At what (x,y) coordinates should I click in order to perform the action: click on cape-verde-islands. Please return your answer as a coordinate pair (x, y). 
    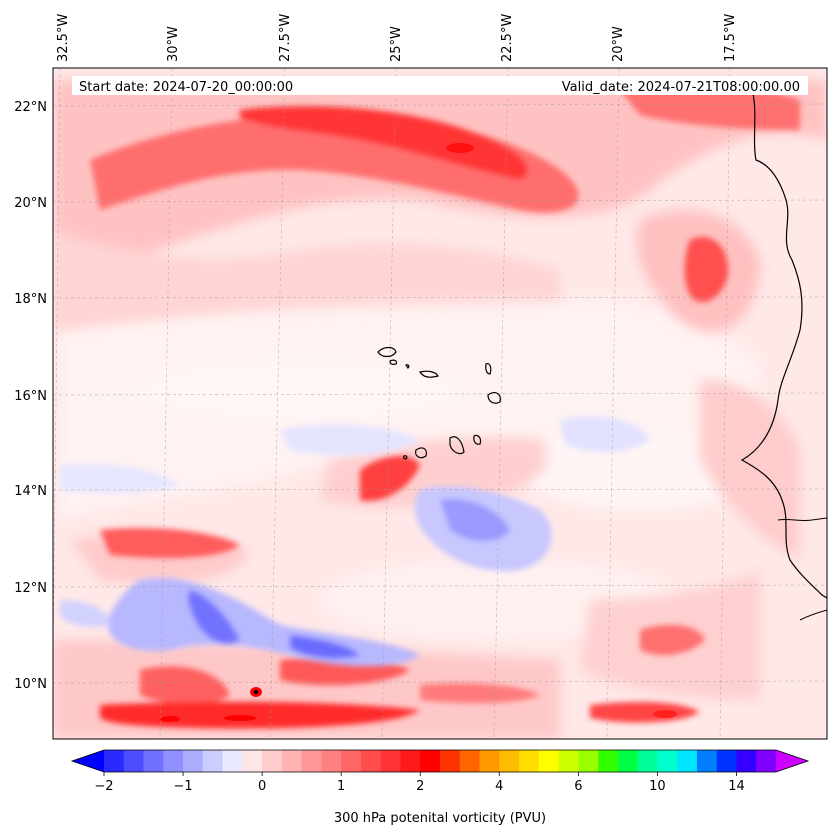
    Looking at the image, I should click on (439, 403).